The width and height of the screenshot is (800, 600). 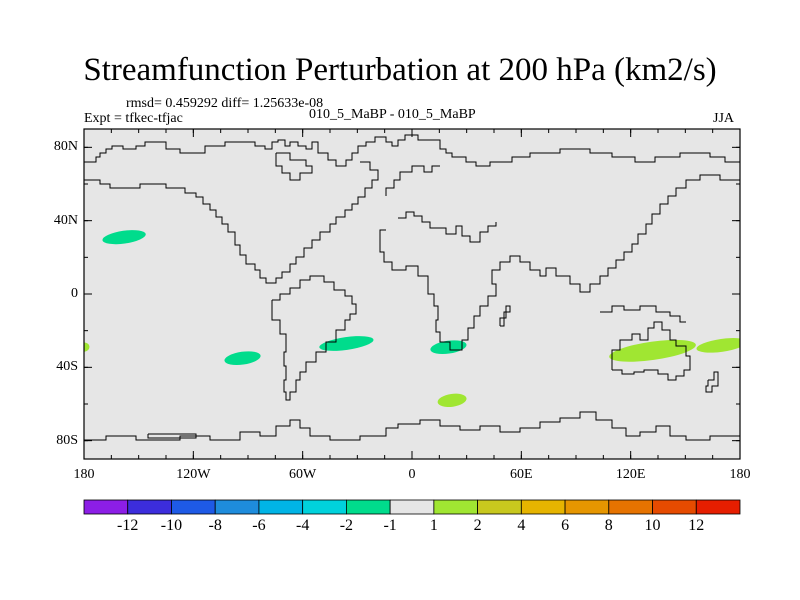 I want to click on anomaly-south-africa-negative, so click(x=448, y=347).